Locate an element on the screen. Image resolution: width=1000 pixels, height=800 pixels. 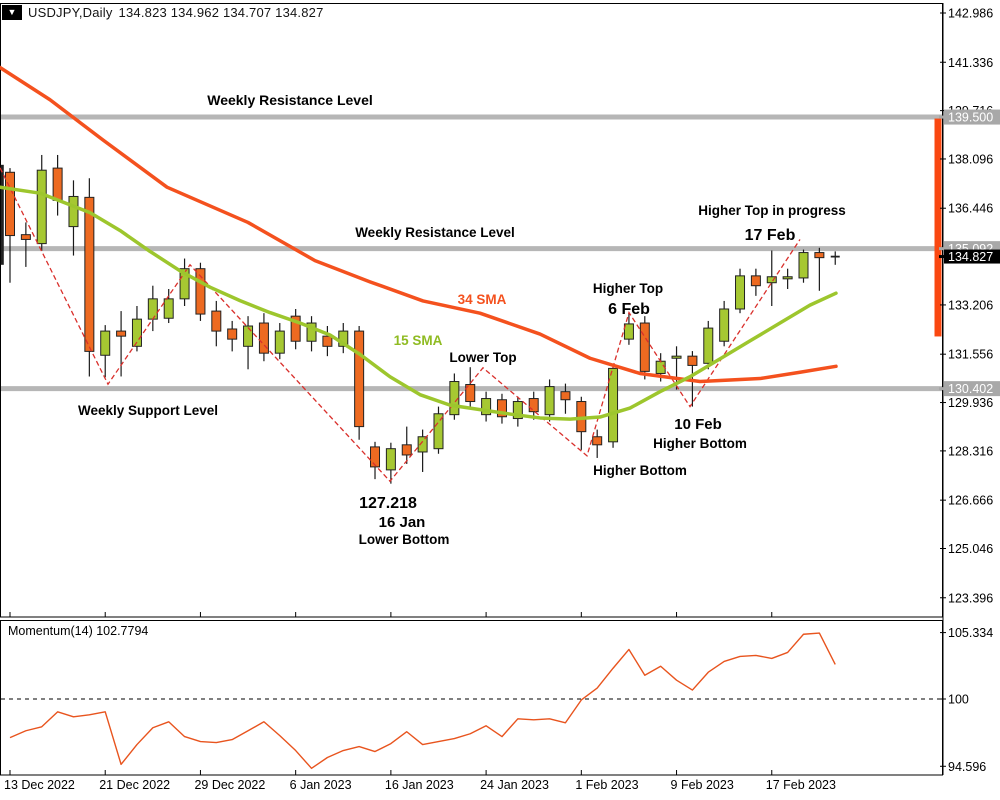
level-price-badge-label: 130.402 is located at coordinates (970, 389).